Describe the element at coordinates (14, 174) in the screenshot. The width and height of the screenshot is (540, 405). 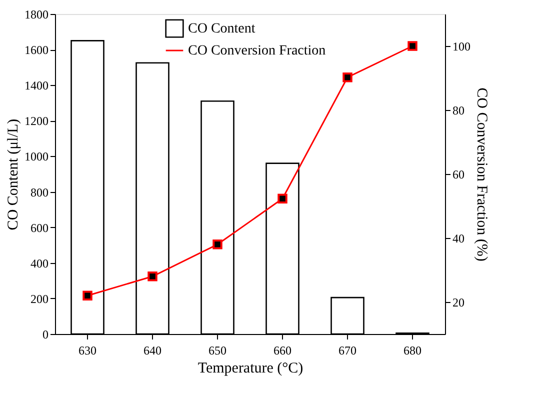
I see `y-axis-title: CO Content (μl/L)` at that location.